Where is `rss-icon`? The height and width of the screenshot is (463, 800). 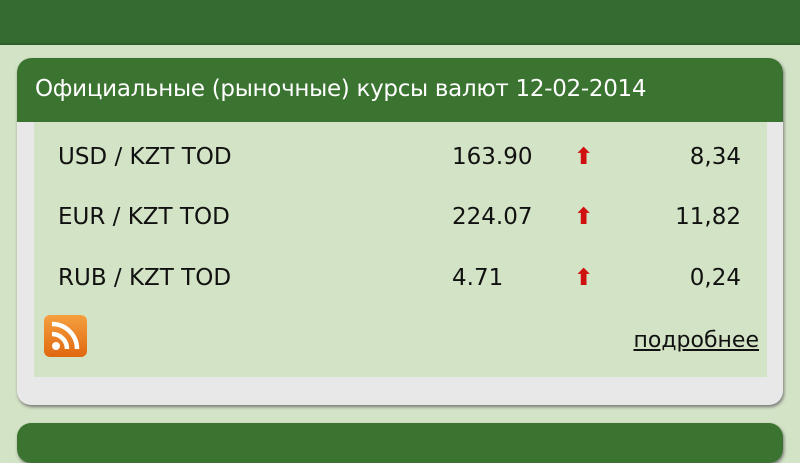
rss-icon is located at coordinates (65, 336).